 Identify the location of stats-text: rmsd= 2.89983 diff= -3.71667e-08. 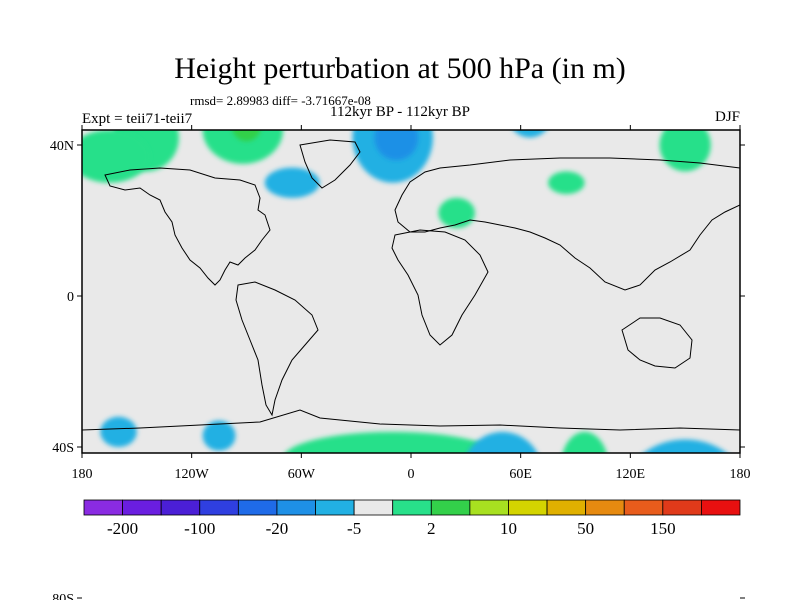
(280, 100).